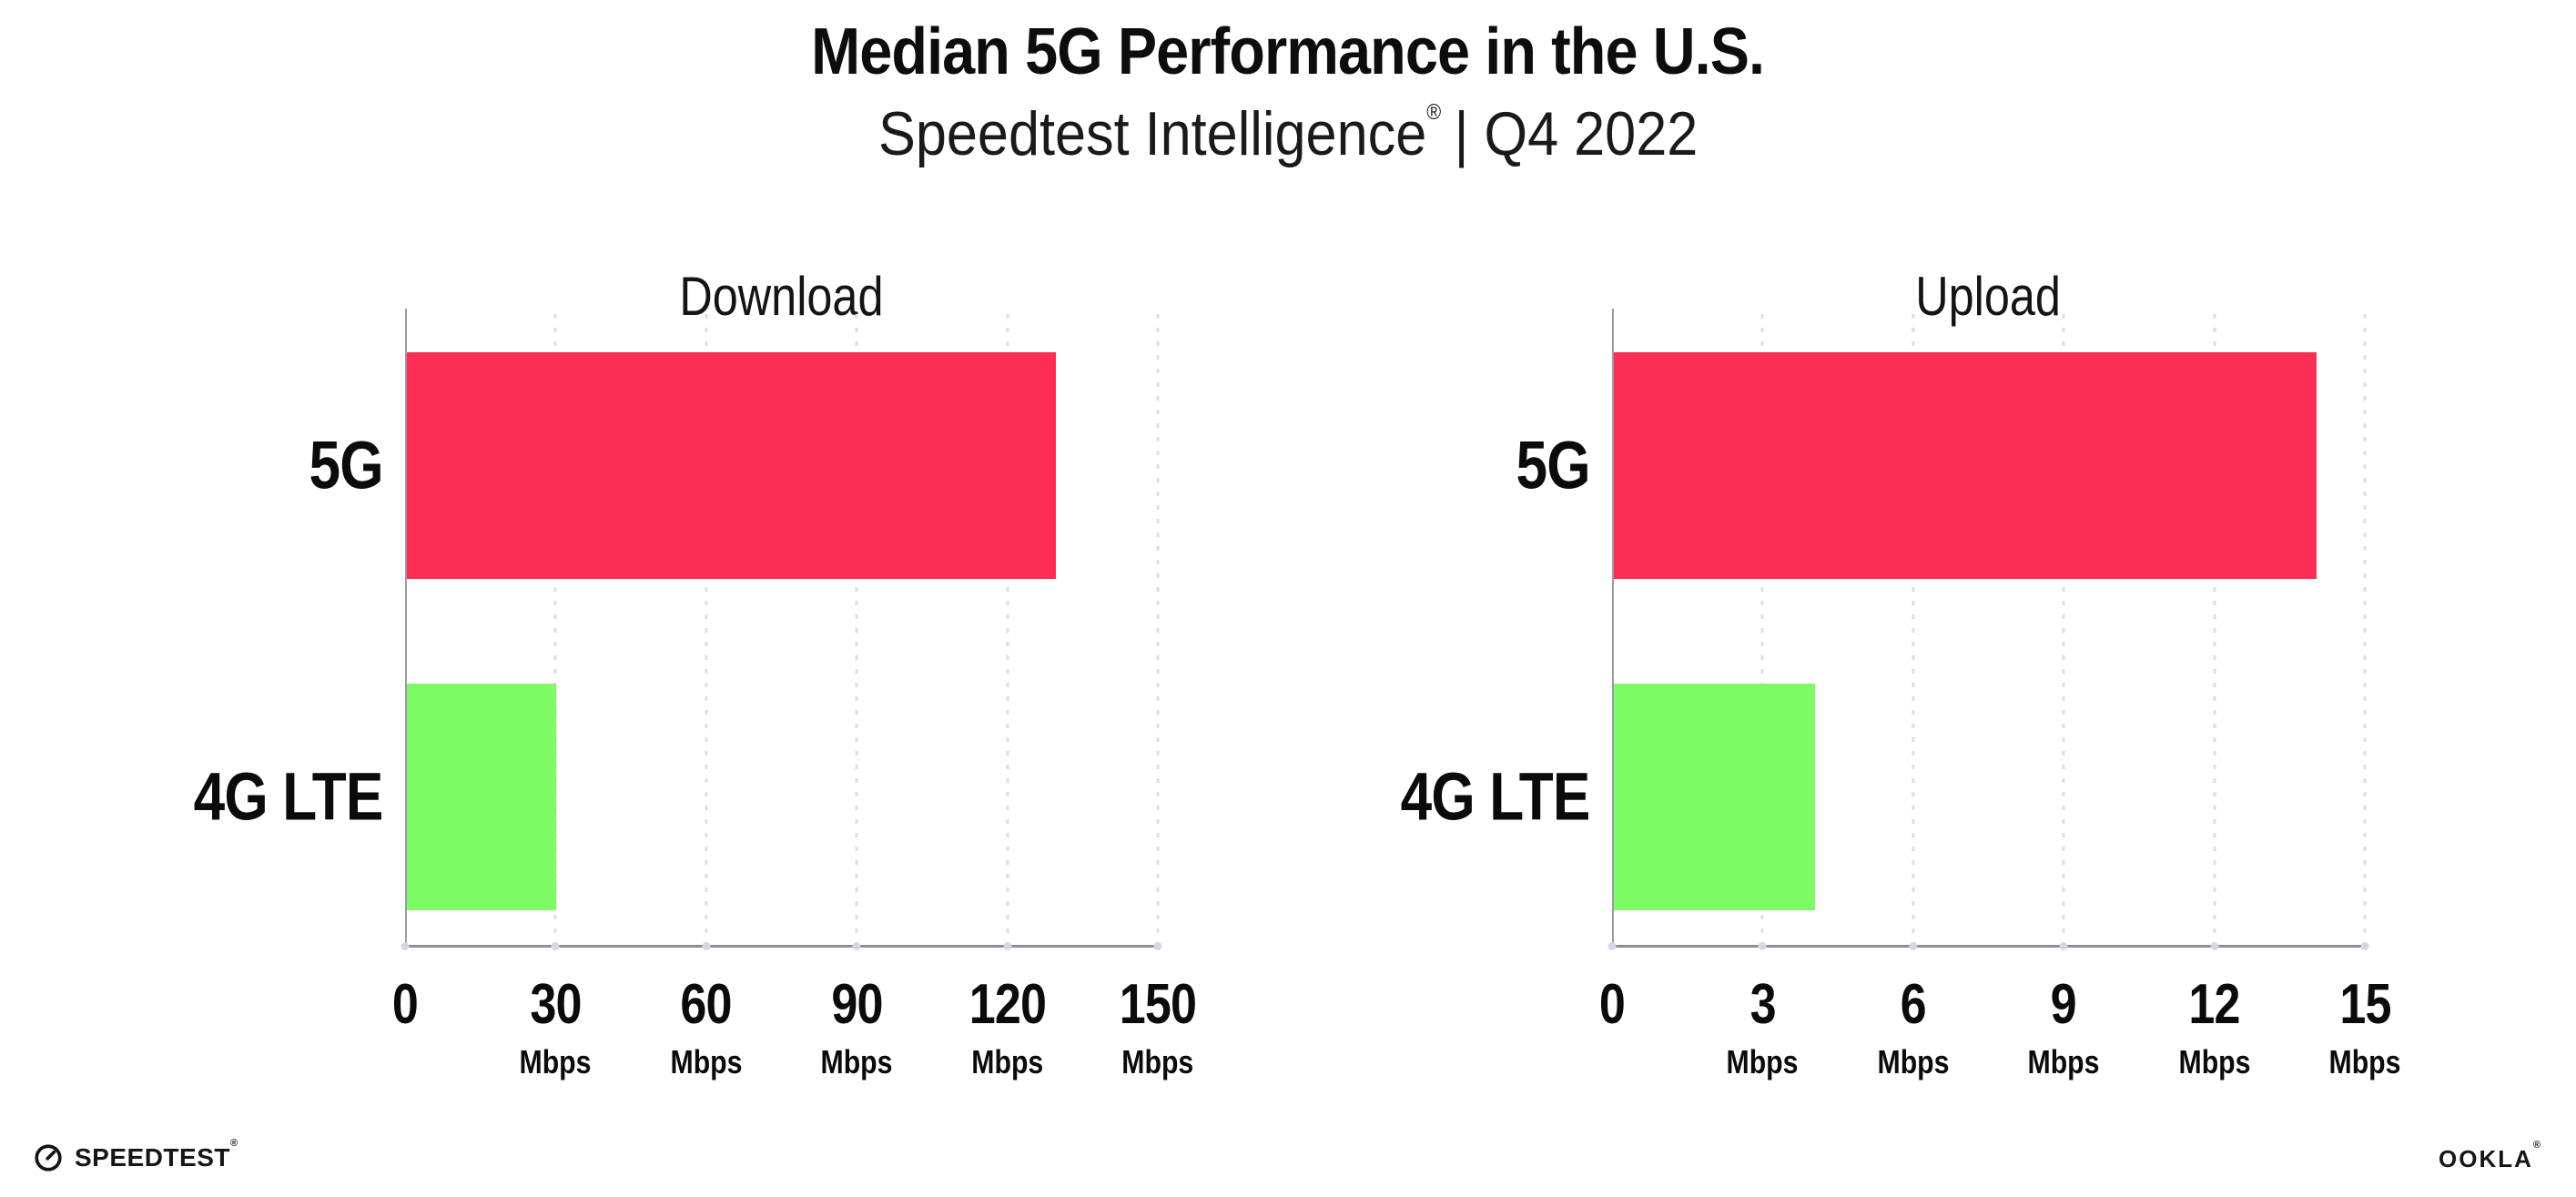  What do you see at coordinates (1762, 1005) in the screenshot?
I see `x-tick-value: 3` at bounding box center [1762, 1005].